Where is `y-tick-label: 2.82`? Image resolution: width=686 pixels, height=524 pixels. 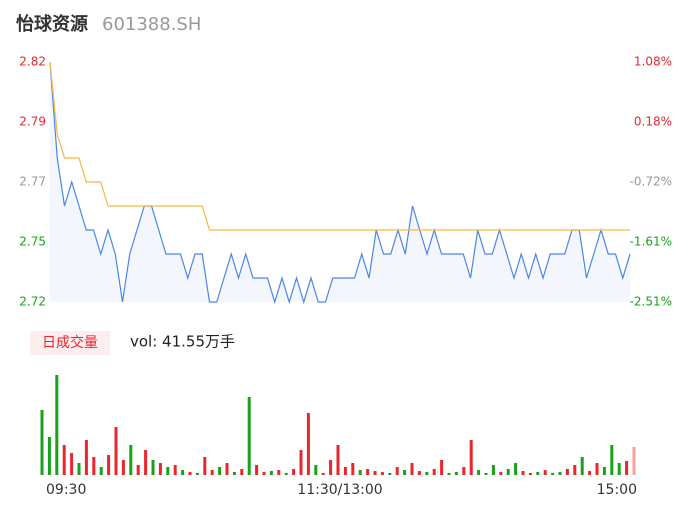 y-tick-label: 2.82 is located at coordinates (32, 62).